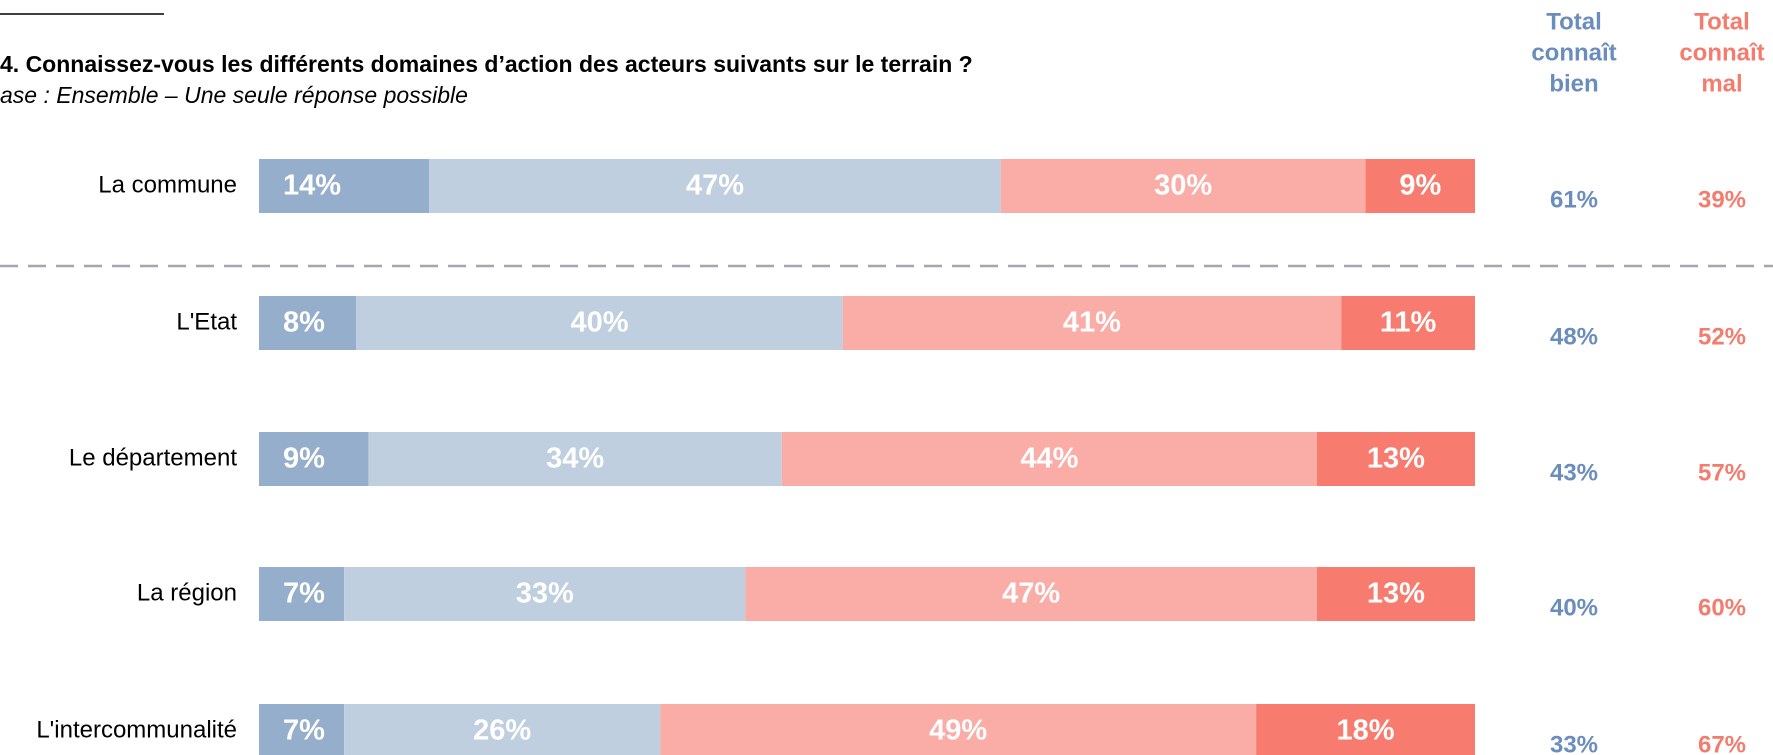 This screenshot has height=755, width=1773. I want to click on column-header: bien, so click(1573, 83).